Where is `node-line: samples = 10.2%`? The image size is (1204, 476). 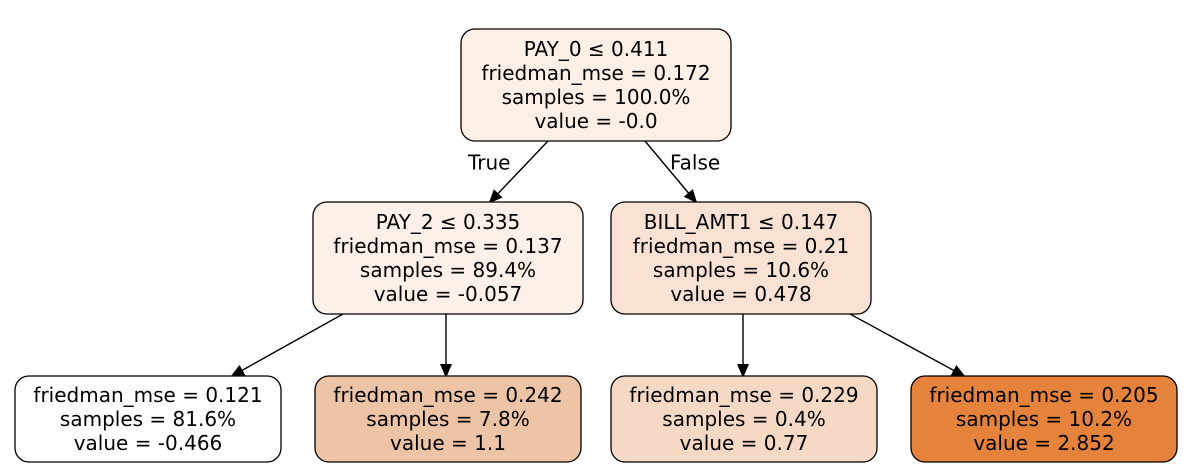 node-line: samples = 10.2% is located at coordinates (1044, 419).